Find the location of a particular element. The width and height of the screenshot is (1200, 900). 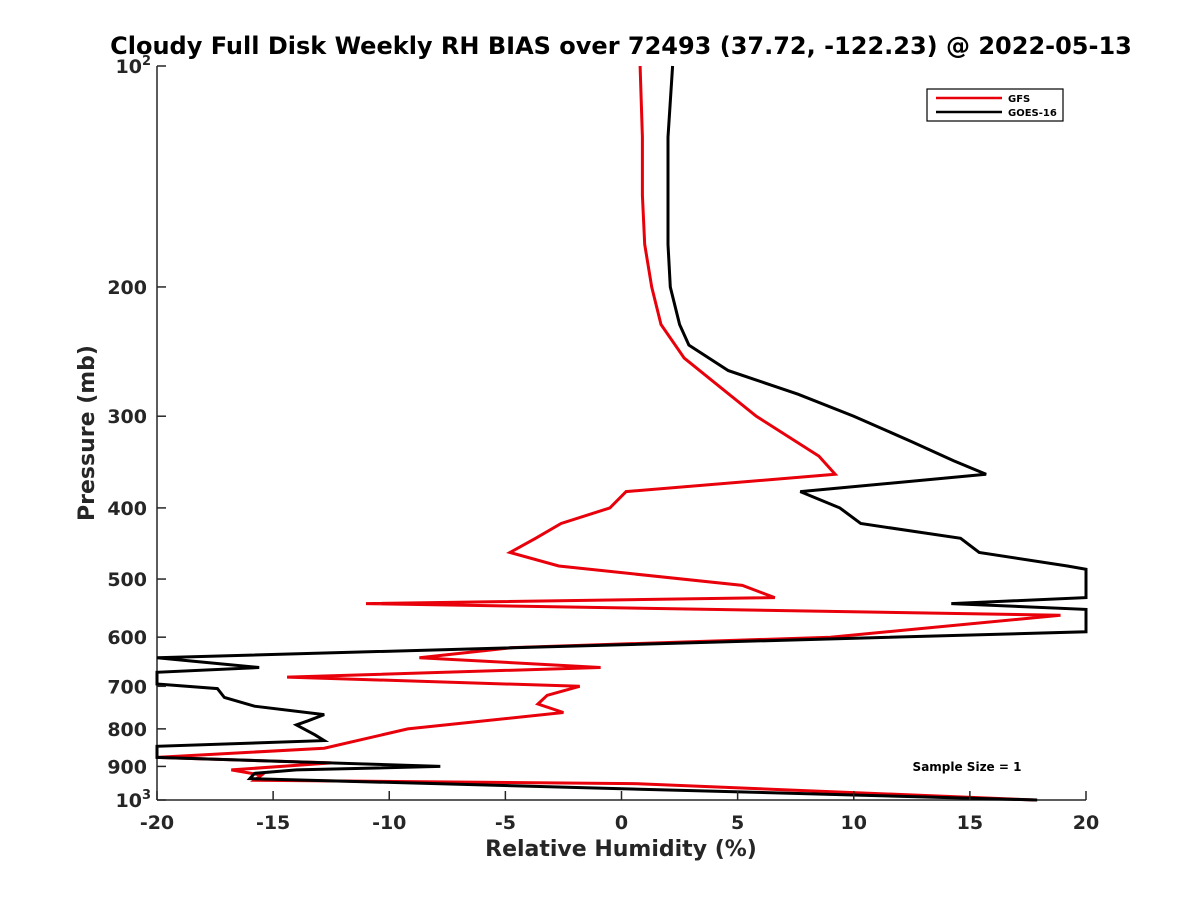

y-axis: 10² 200 300 400 500 600 700 800 900 10³ is located at coordinates (136, 433).